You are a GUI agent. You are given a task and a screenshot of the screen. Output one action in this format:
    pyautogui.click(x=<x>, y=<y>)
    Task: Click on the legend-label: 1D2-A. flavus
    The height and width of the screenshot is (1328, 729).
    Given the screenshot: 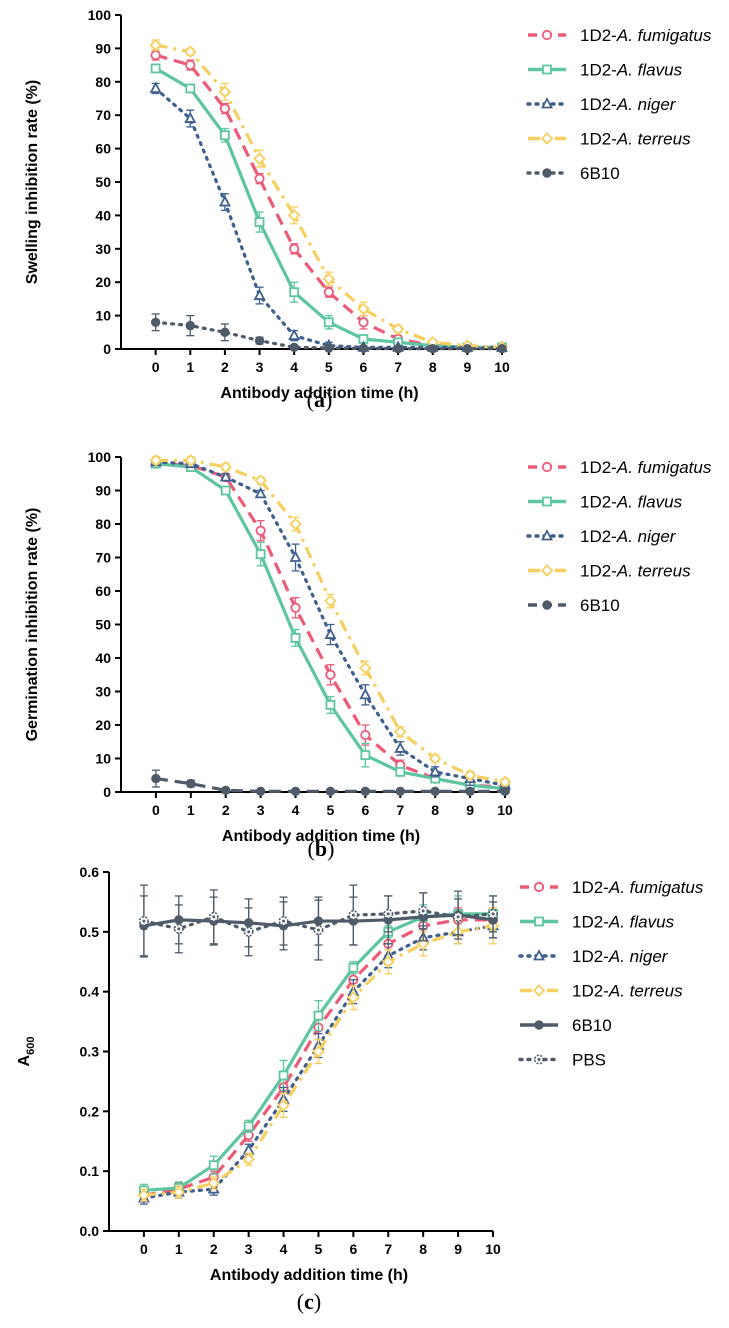 What is the action you would take?
    pyautogui.click(x=623, y=922)
    